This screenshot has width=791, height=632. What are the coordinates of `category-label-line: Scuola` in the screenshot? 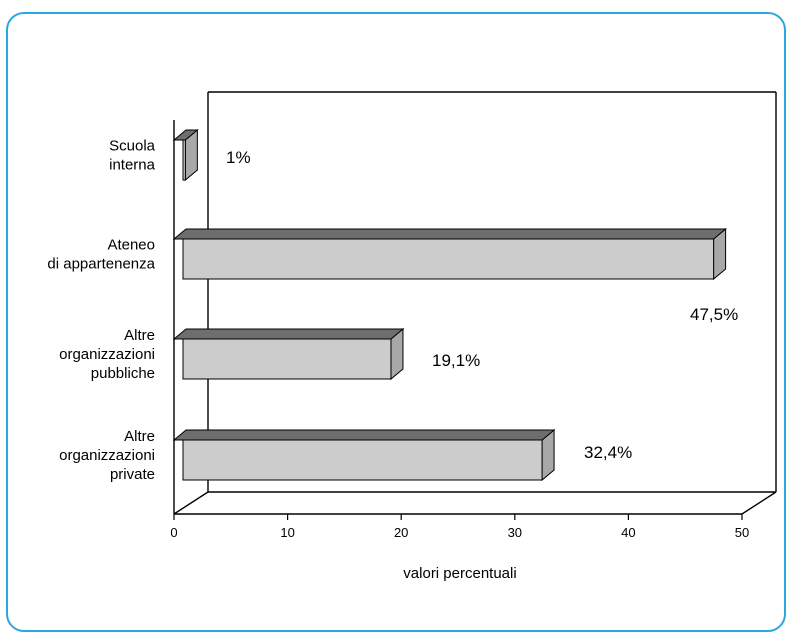 It's located at (132, 146).